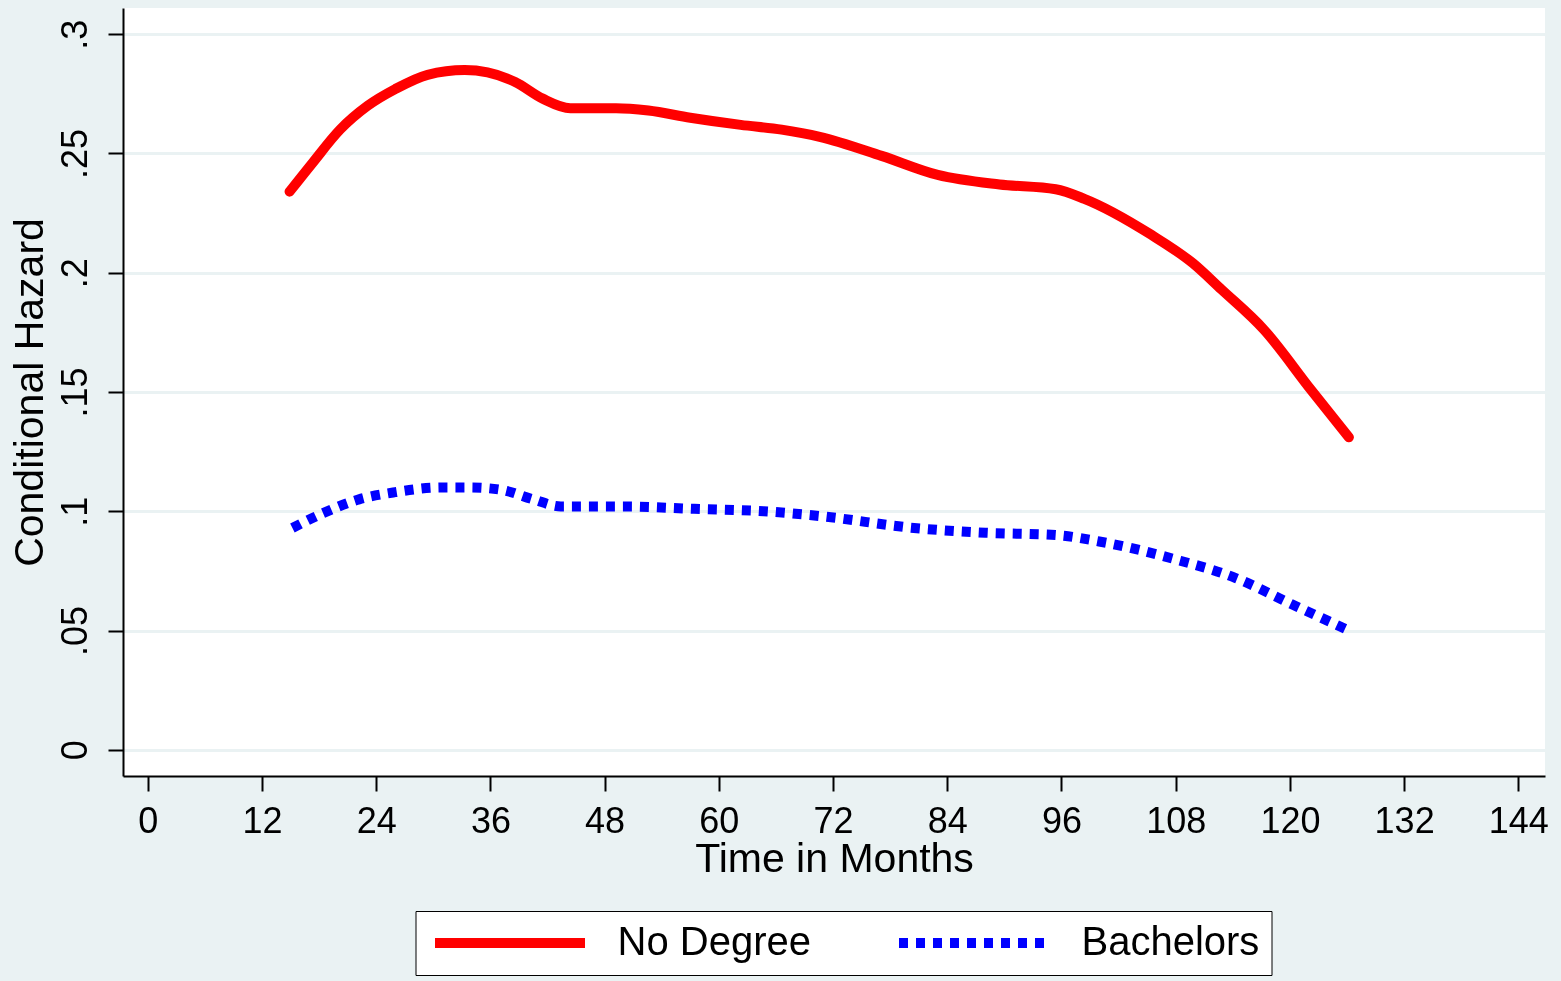 This screenshot has width=1561, height=981. Describe the element at coordinates (148, 820) in the screenshot. I see `x-tick-label: 0` at that location.